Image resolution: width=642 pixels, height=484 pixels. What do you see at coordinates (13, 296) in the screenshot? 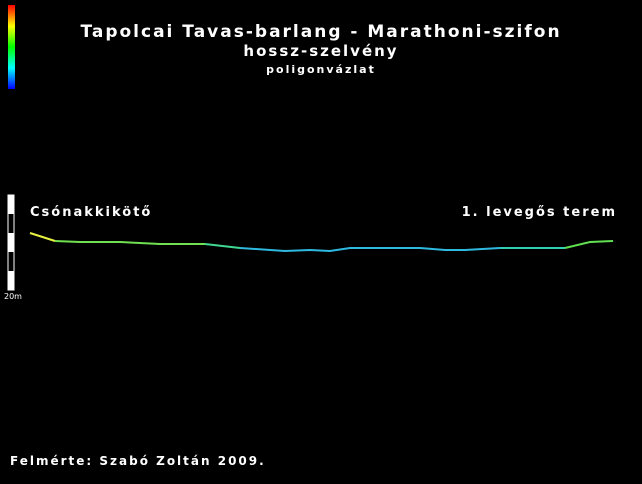
I see `scale-label: 20m` at bounding box center [13, 296].